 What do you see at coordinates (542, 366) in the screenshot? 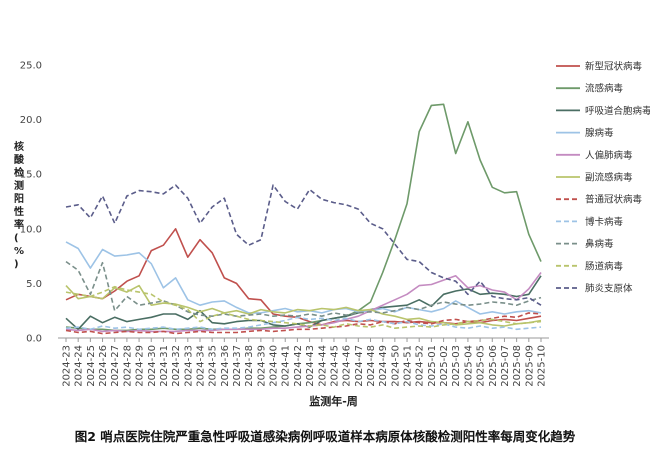
I see `x-tick-label: 2025-10` at bounding box center [542, 366].